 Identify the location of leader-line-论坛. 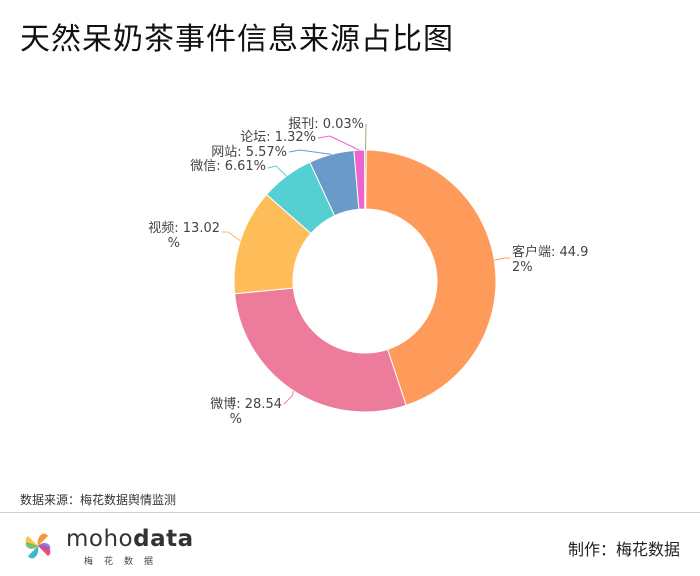
(338, 143).